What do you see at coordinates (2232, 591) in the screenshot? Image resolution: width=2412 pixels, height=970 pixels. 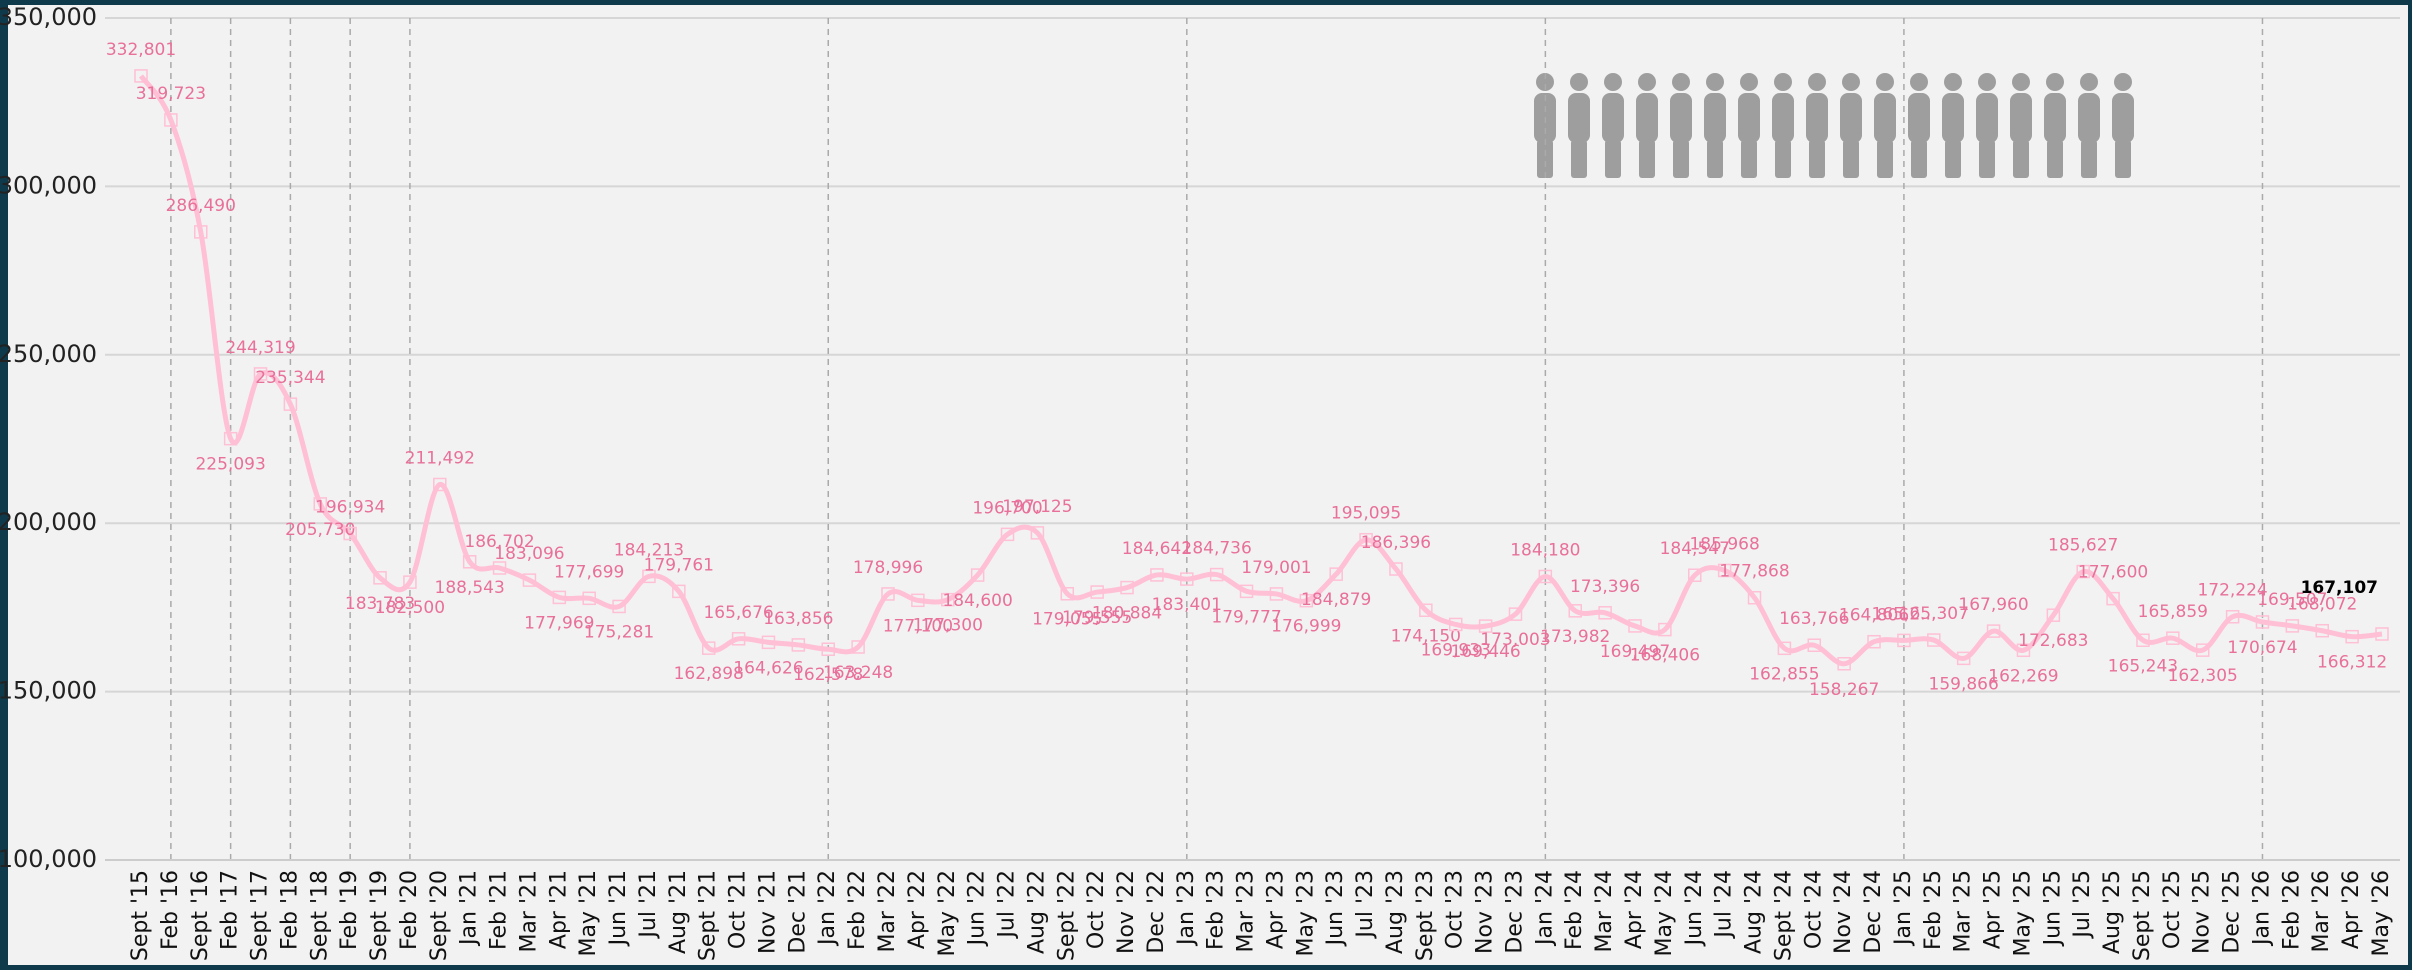 I see `data-label: 172,224` at bounding box center [2232, 591].